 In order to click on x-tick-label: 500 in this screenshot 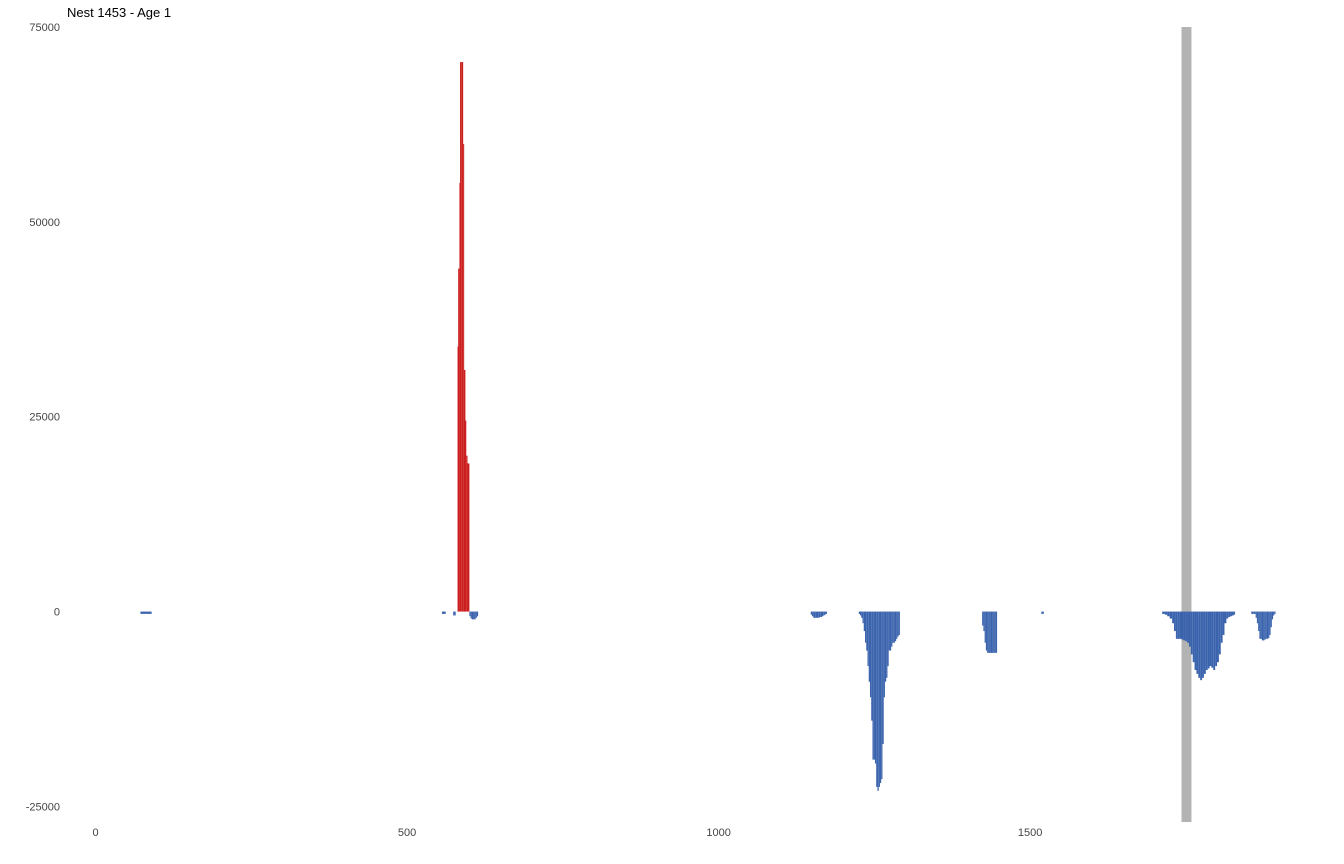, I will do `click(407, 833)`.